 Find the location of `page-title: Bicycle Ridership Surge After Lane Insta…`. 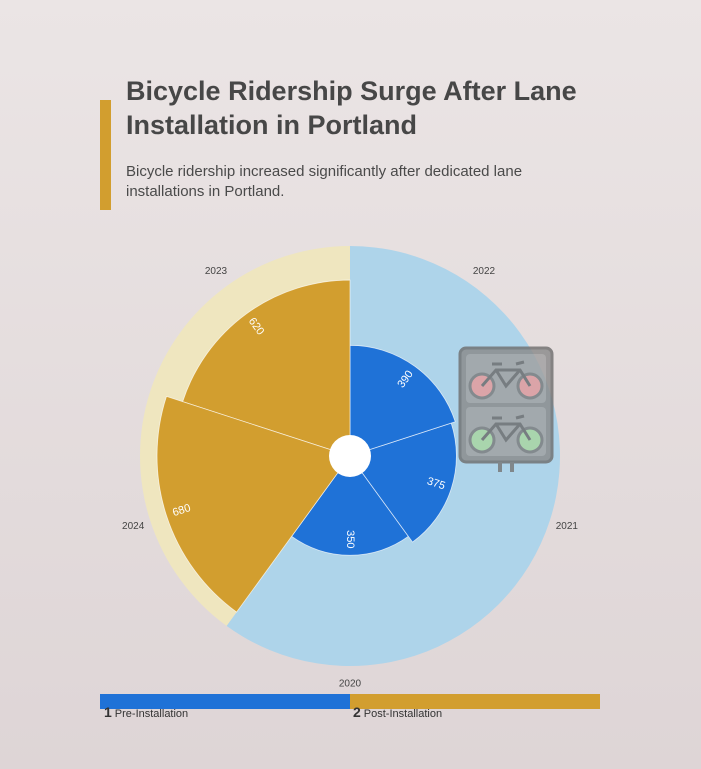

page-title: Bicycle Ridership Surge After Lane Insta… is located at coordinates (351, 108).